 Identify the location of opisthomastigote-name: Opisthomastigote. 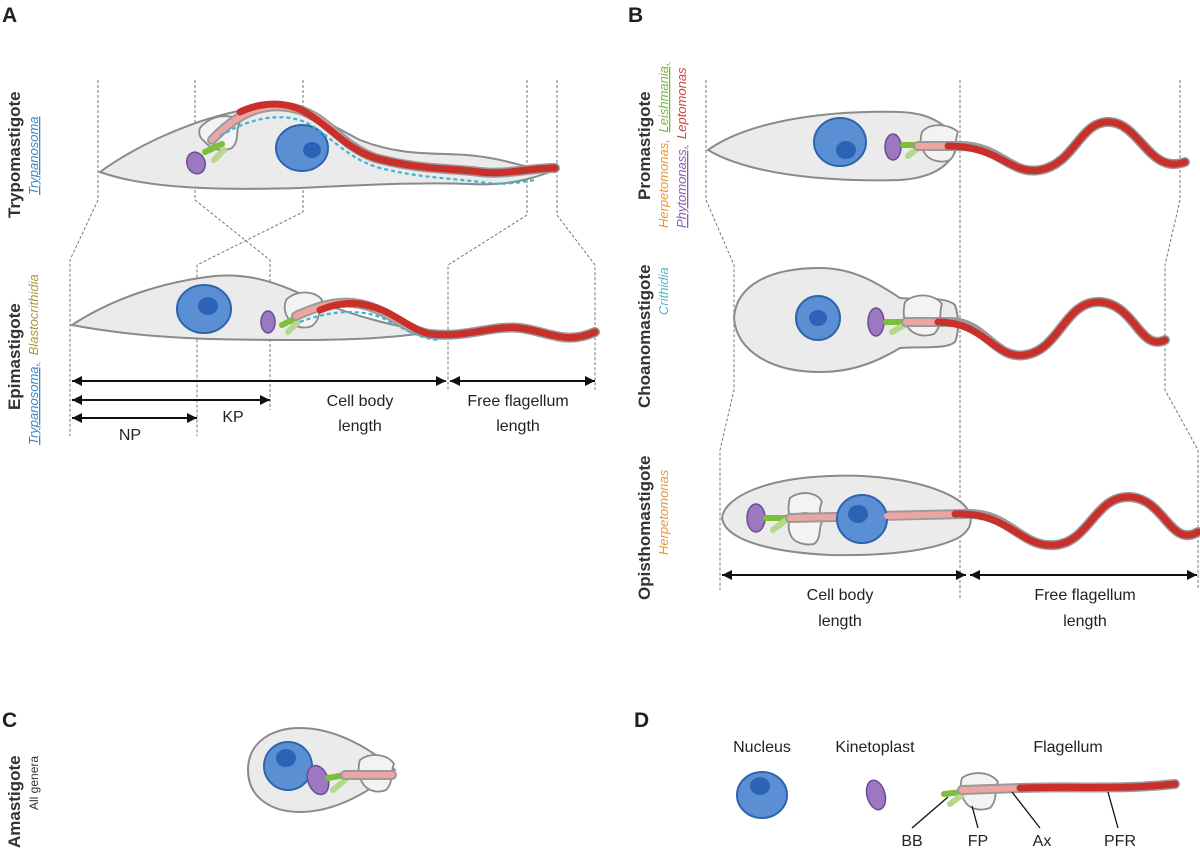
(644, 527).